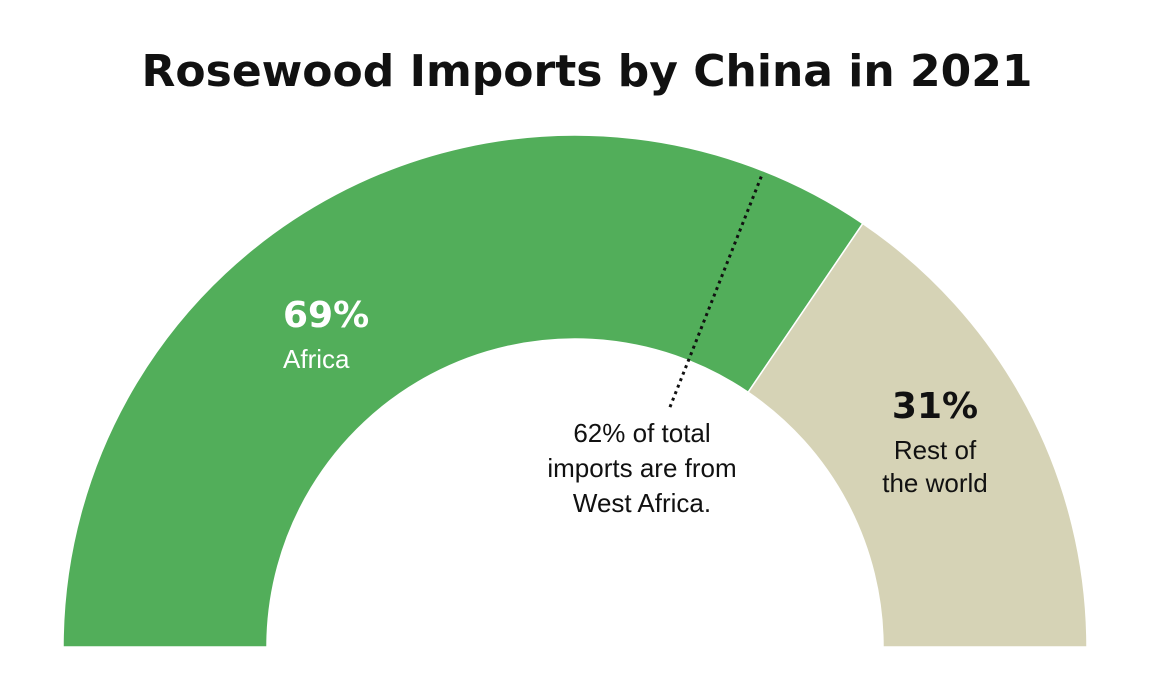  What do you see at coordinates (655, 346) in the screenshot?
I see `marker-layer: 62% of total imports are from West Africa.` at bounding box center [655, 346].